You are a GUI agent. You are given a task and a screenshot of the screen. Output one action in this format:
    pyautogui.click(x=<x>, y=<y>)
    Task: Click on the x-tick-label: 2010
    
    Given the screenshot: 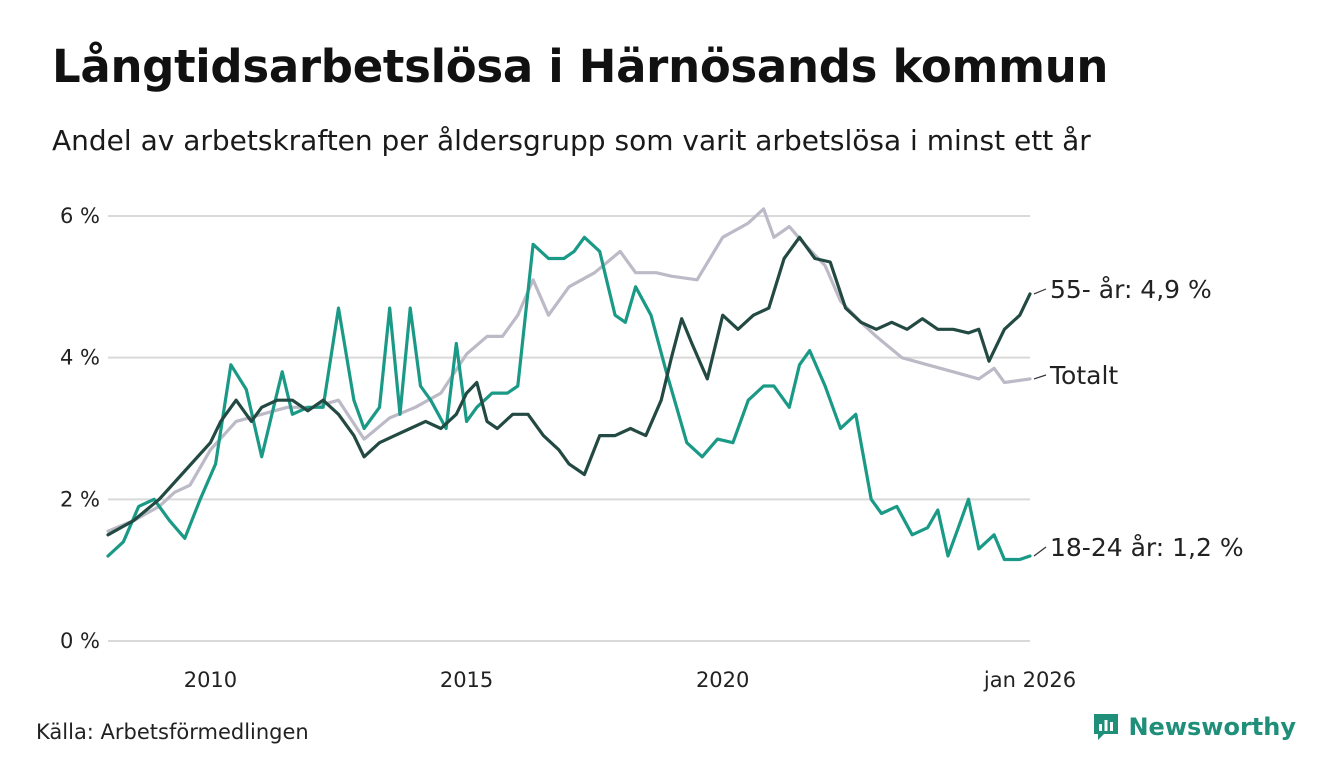 What is the action you would take?
    pyautogui.click(x=210, y=680)
    